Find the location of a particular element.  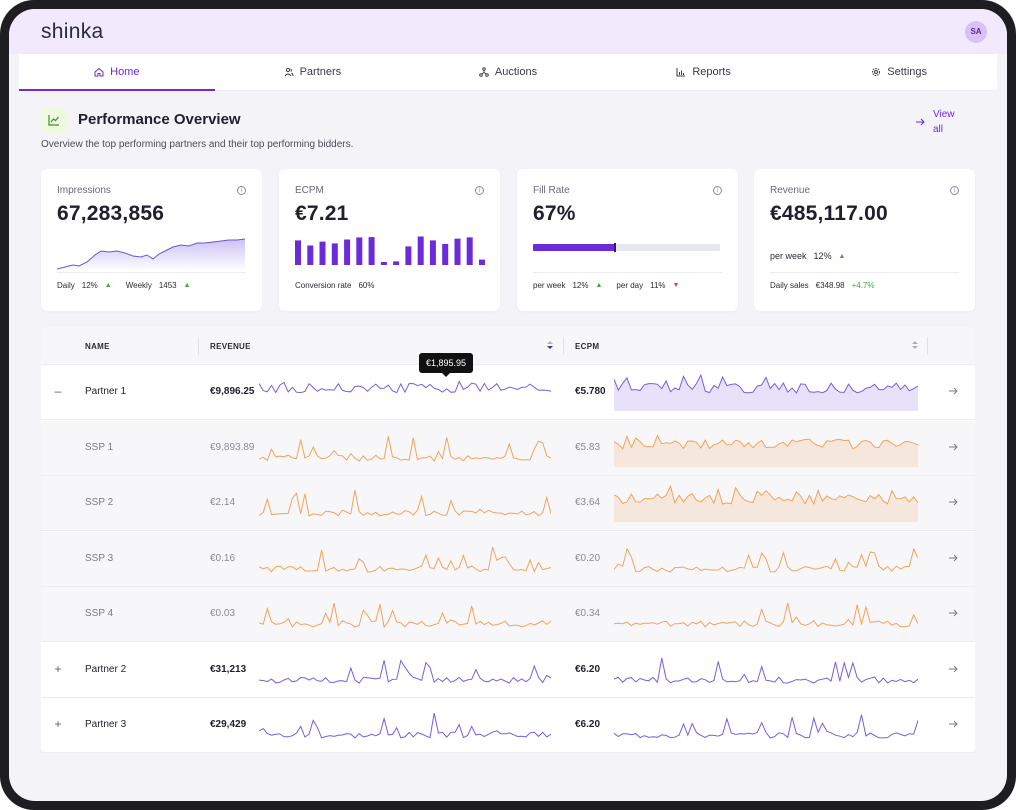

ecpm-value: €7.21 is located at coordinates (322, 213).